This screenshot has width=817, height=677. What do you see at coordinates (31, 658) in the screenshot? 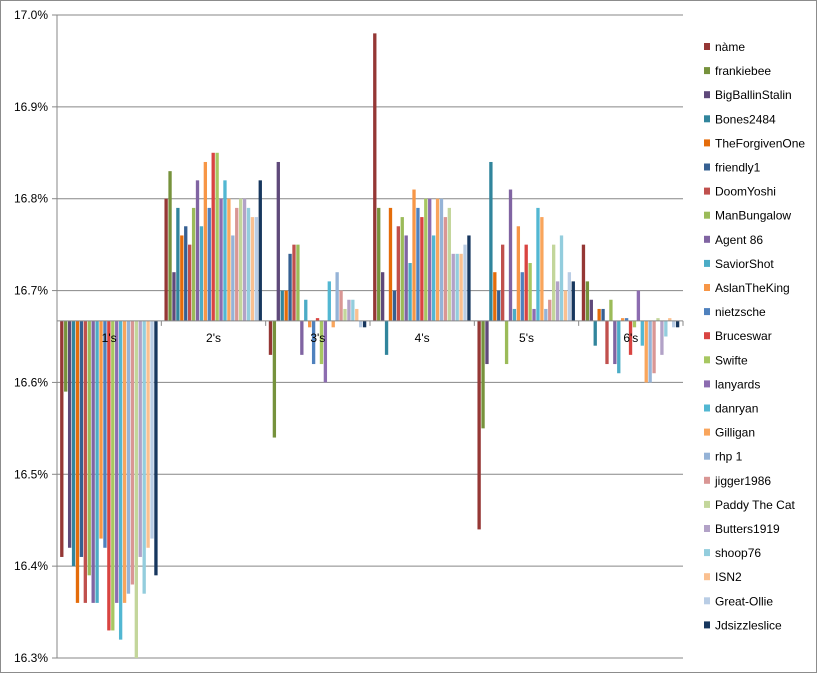
I see `y-tick-label: 16.3%` at bounding box center [31, 658].